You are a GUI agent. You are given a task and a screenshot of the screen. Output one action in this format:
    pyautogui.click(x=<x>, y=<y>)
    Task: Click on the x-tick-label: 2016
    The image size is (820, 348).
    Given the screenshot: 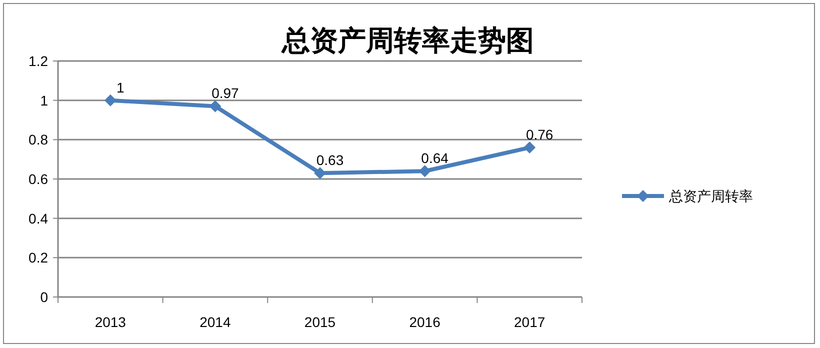 What is the action you would take?
    pyautogui.click(x=425, y=322)
    